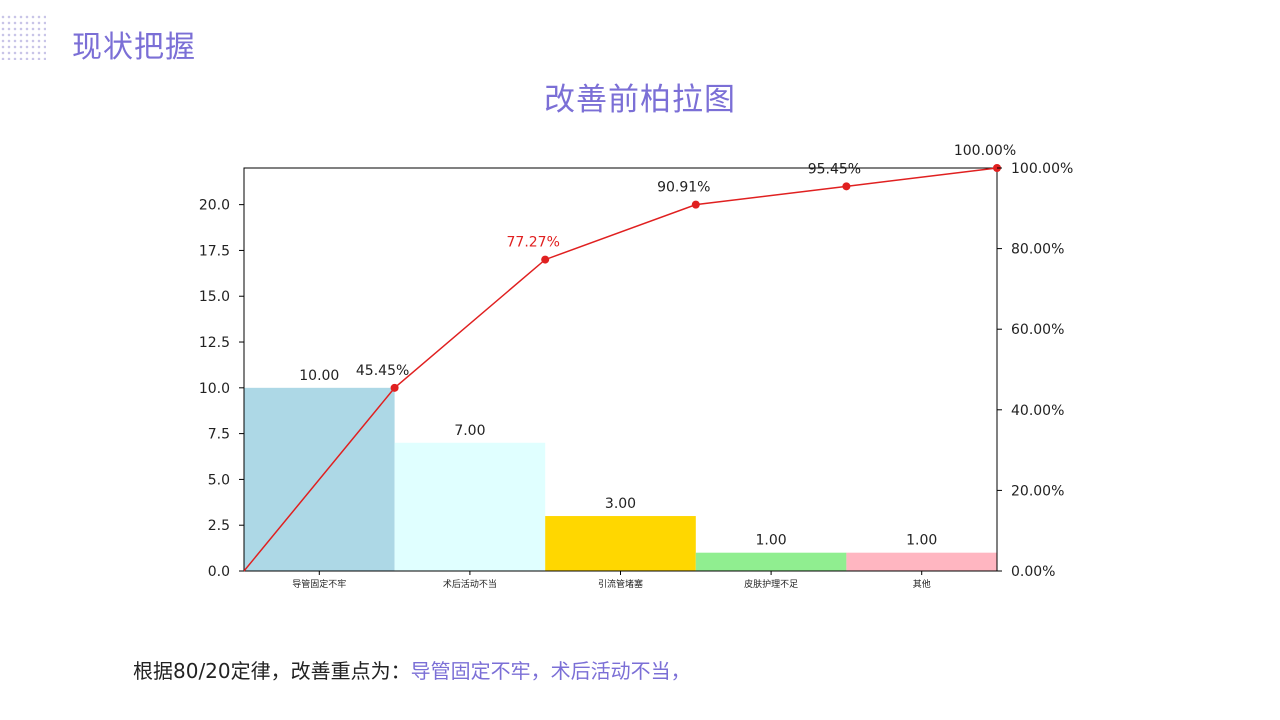  I want to click on decorative-dot-grid, so click(23, 37).